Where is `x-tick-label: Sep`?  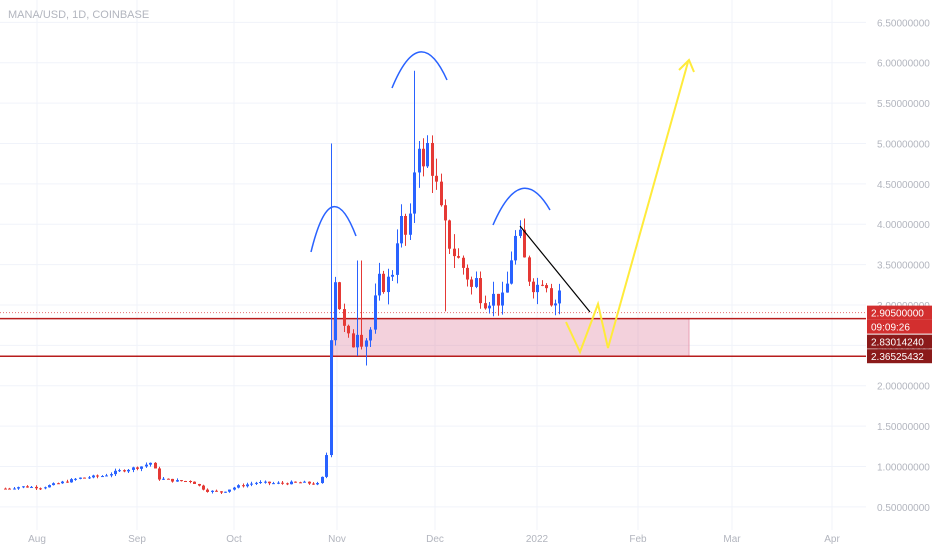
x-tick-label: Sep is located at coordinates (137, 539).